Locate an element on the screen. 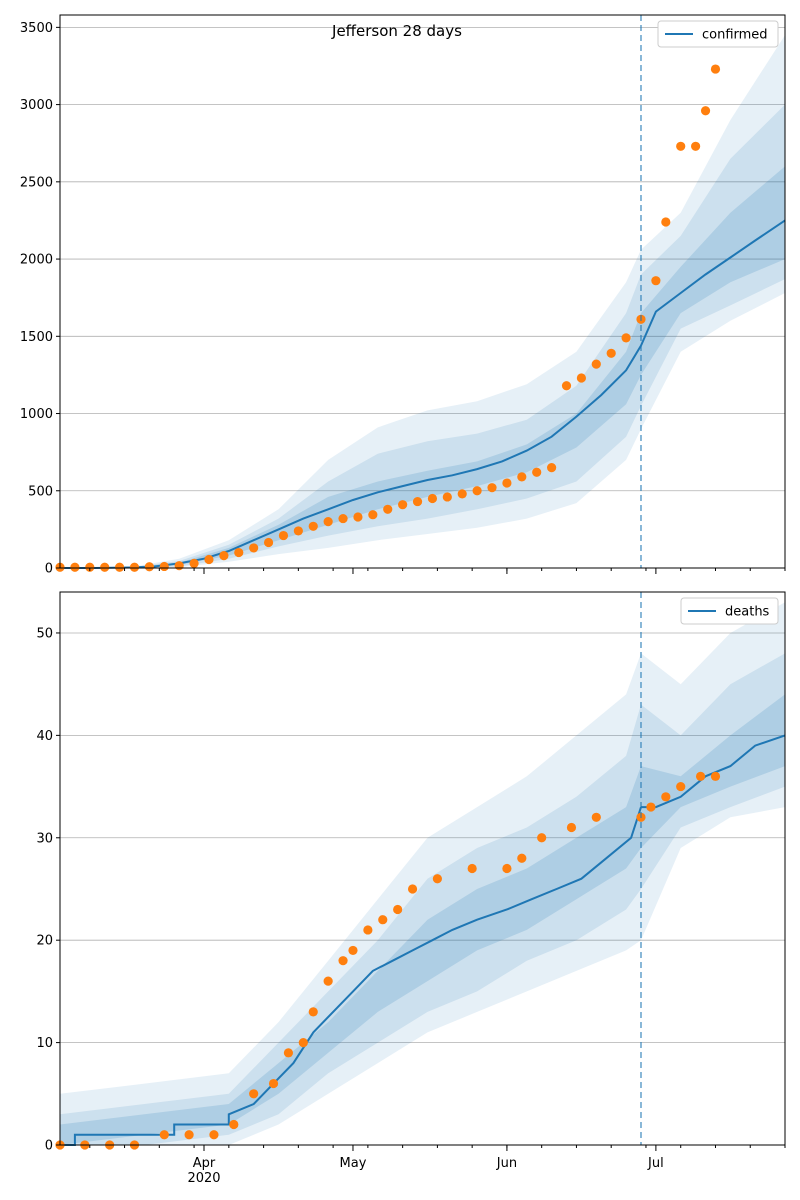 The image size is (800, 1200). legend-box is located at coordinates (729, 611).